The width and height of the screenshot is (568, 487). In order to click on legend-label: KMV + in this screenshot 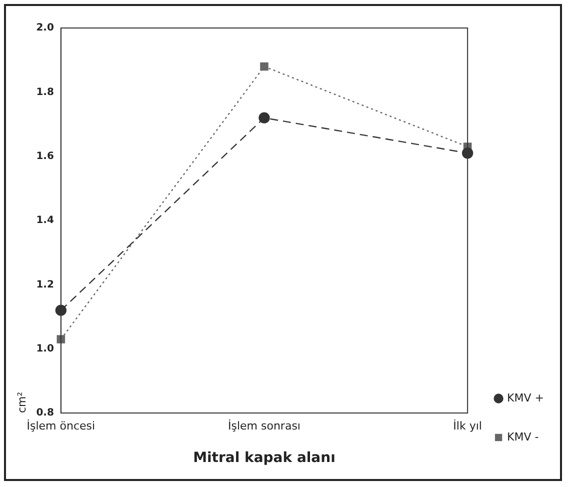, I will do `click(525, 397)`.